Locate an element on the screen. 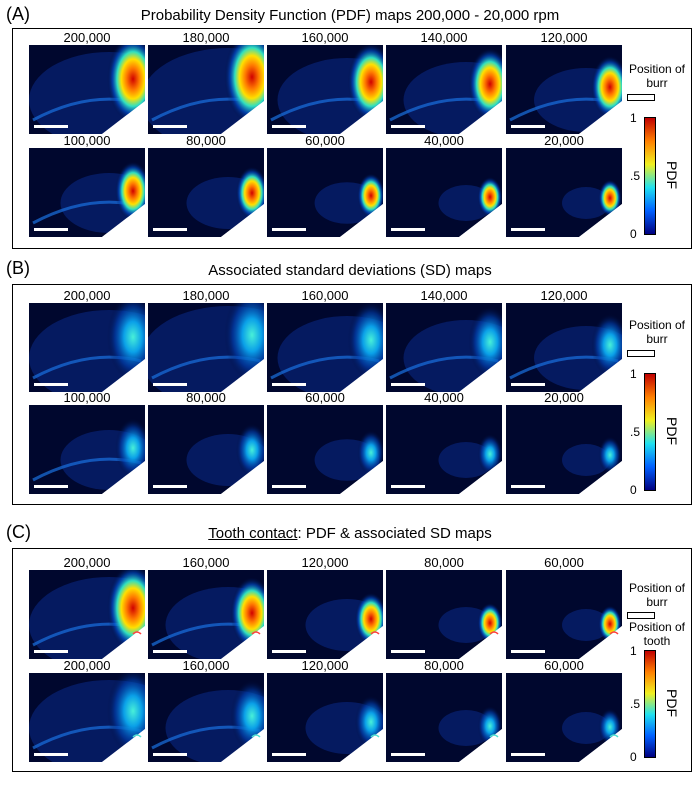 The width and height of the screenshot is (700, 785). panel-b-label: (B) is located at coordinates (18, 268).